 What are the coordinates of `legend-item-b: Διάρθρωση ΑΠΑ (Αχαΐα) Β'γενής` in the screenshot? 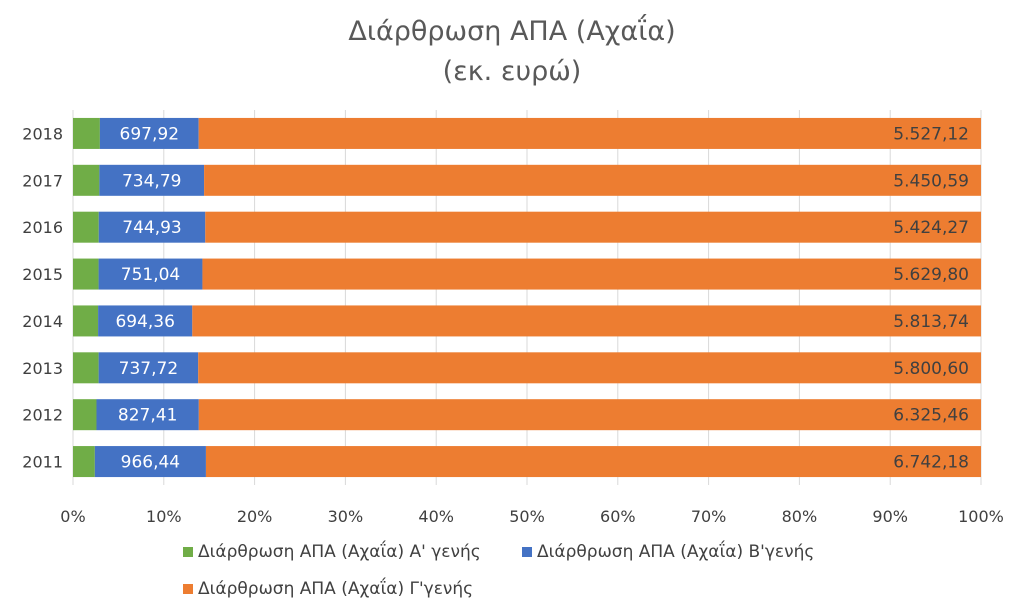 It's located at (668, 552).